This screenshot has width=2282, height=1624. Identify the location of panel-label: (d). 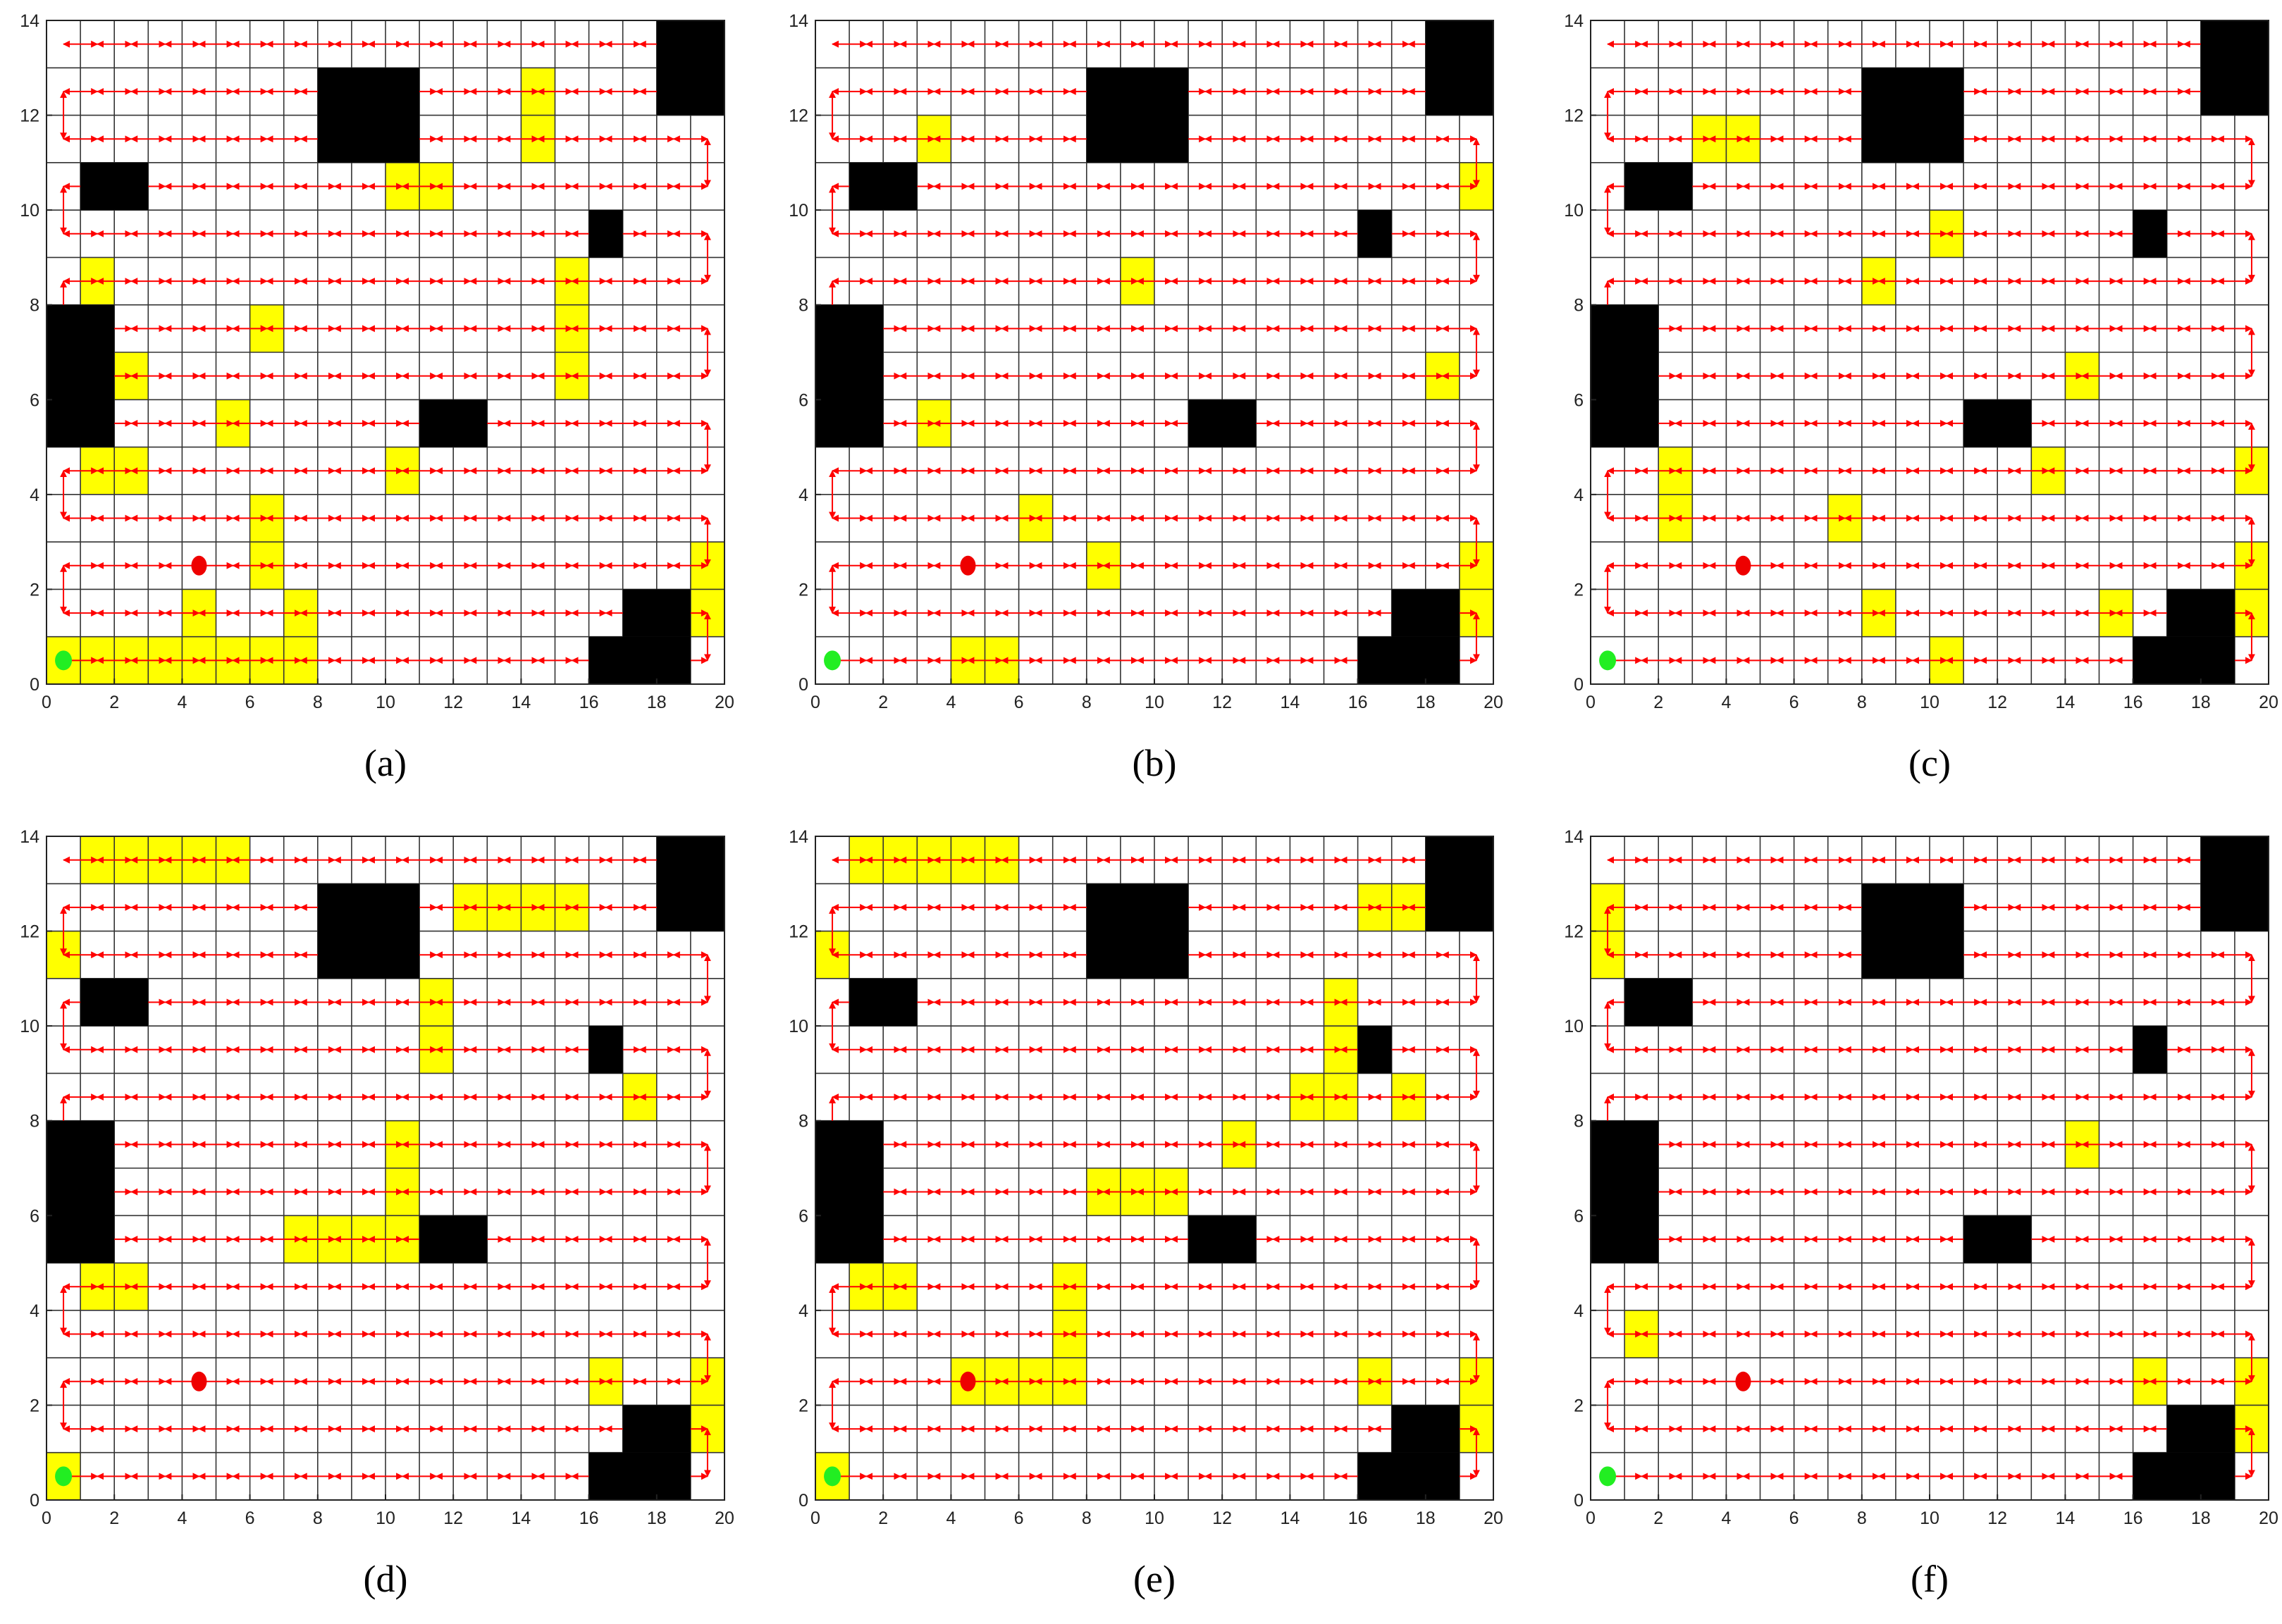
(386, 1579).